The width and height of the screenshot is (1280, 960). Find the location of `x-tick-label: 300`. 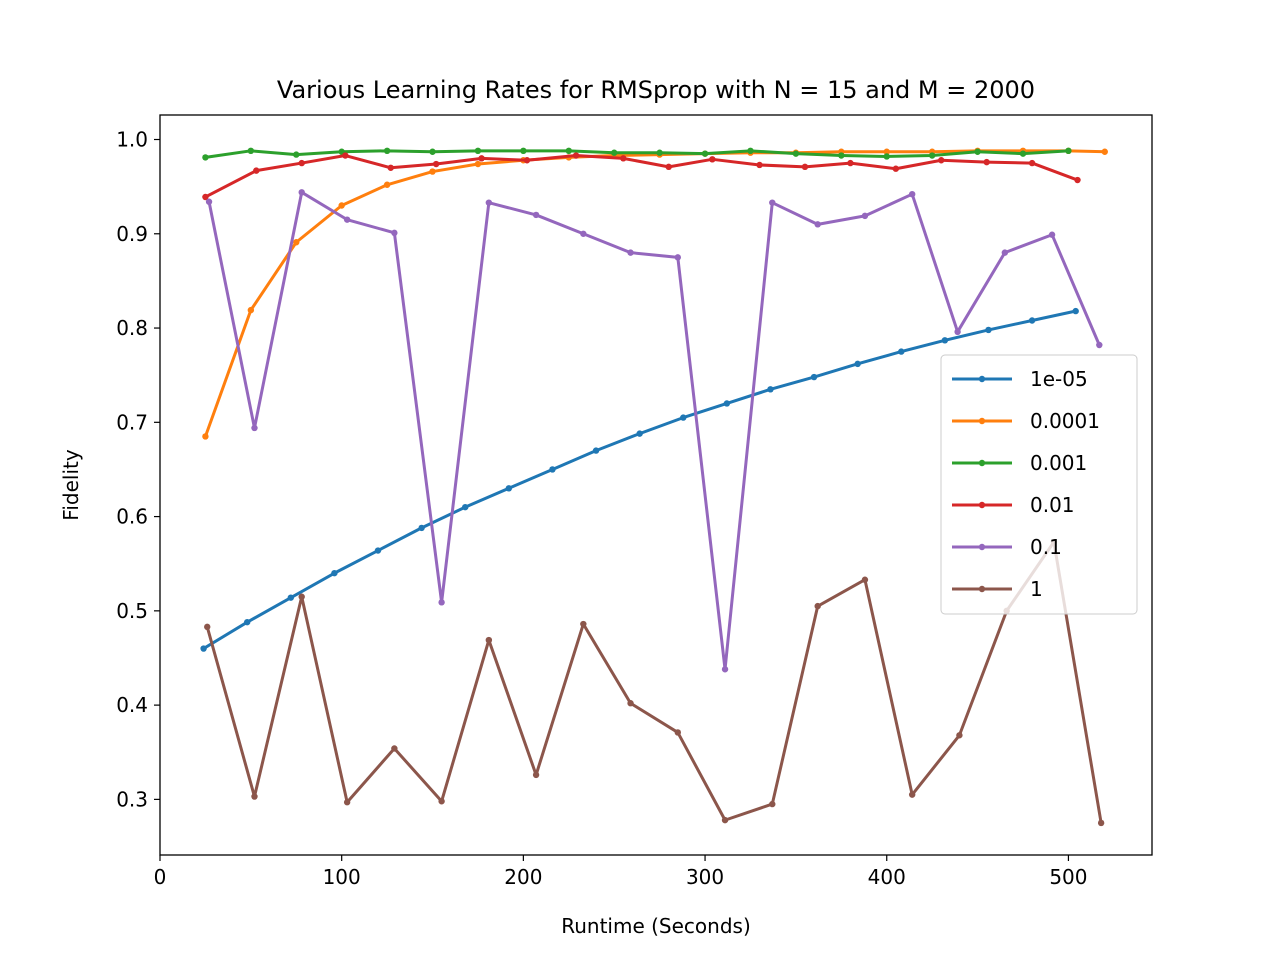

x-tick-label: 300 is located at coordinates (705, 877).